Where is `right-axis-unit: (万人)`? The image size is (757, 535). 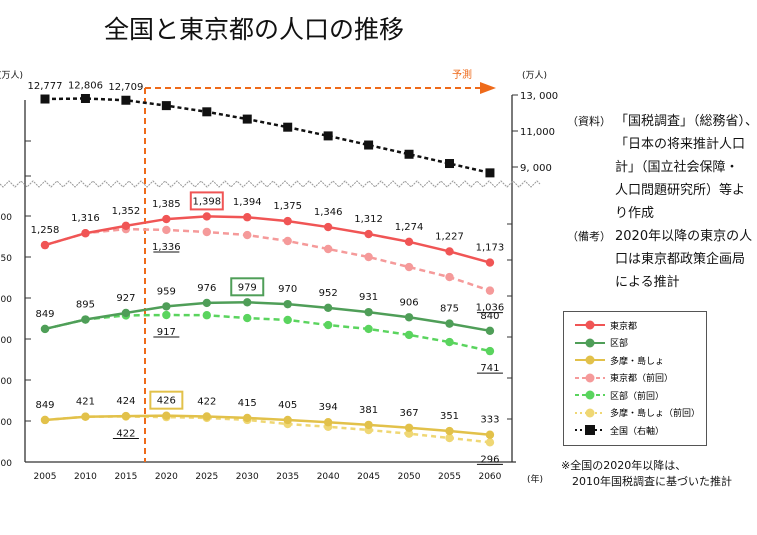 right-axis-unit: (万人) is located at coordinates (534, 75).